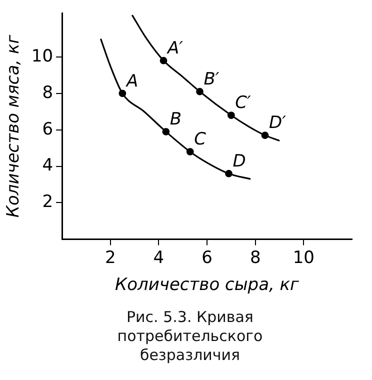 The width and height of the screenshot is (372, 380). Describe the element at coordinates (212, 79) in the screenshot. I see `annotation: B′` at that location.